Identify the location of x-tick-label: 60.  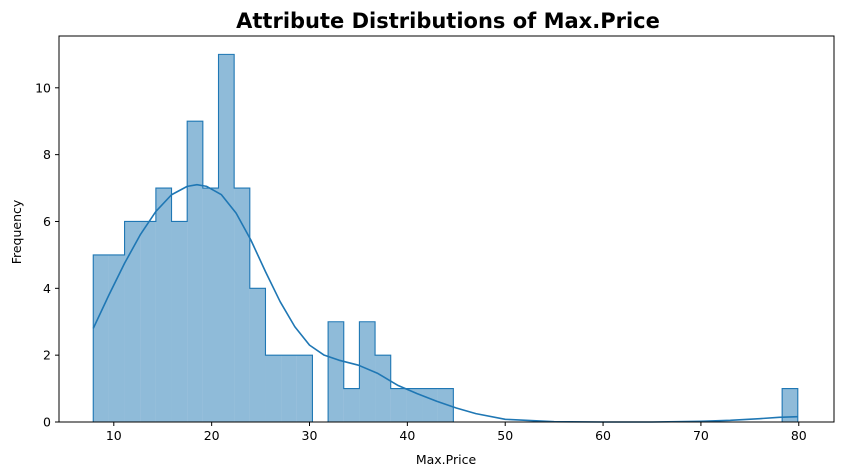
(603, 435).